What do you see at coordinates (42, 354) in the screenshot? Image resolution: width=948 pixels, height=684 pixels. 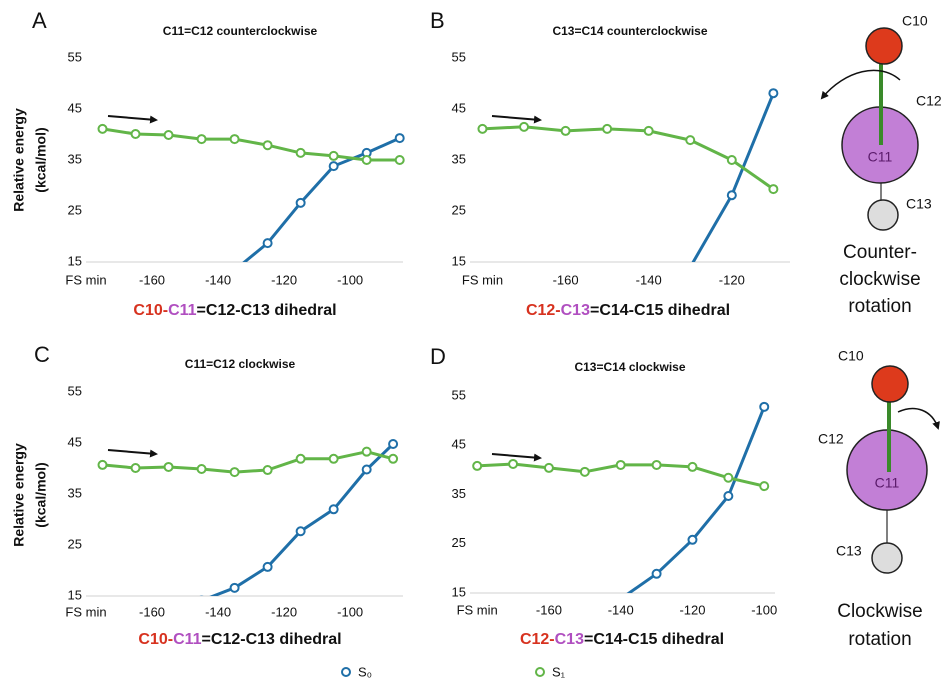 I see `panel-letter: C` at bounding box center [42, 354].